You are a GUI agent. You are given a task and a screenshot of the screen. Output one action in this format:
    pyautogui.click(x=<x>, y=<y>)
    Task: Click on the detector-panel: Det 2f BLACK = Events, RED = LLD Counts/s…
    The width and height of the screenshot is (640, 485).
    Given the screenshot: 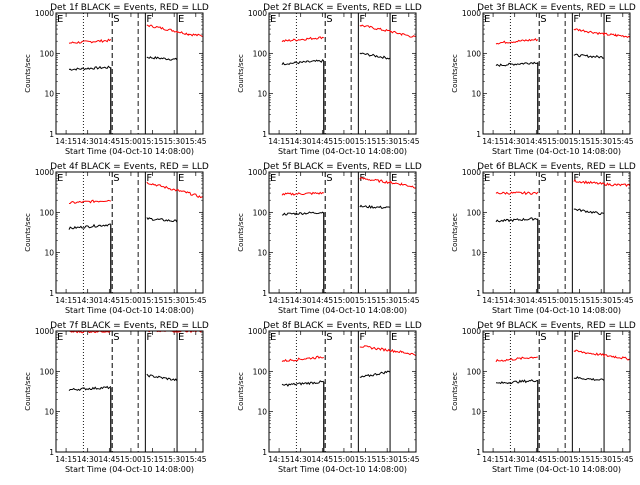 What is the action you would take?
    pyautogui.click(x=329, y=79)
    